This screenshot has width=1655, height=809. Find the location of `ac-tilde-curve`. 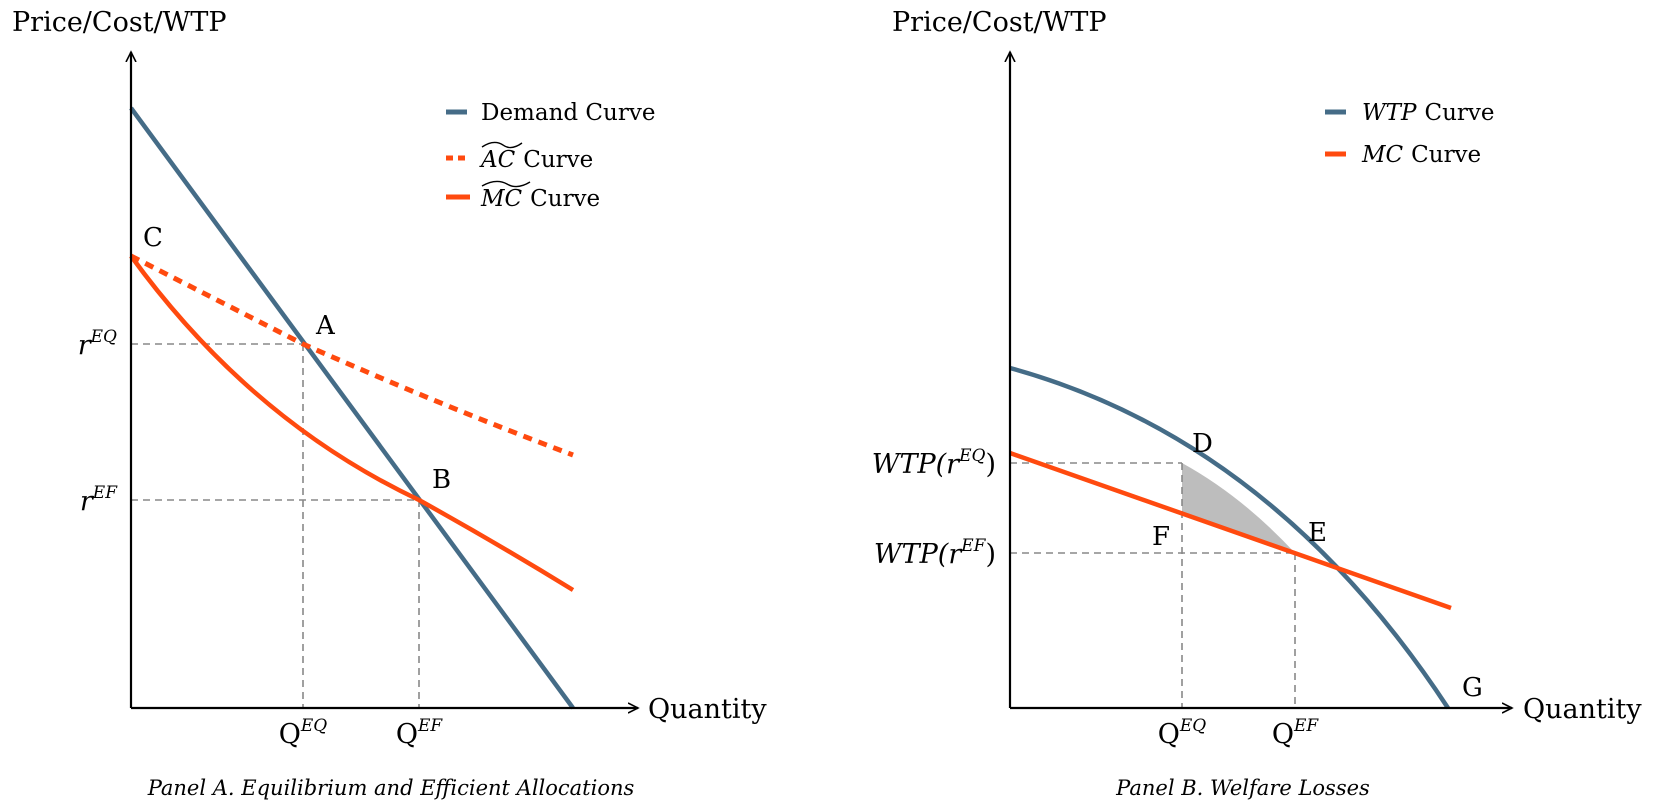

ac-tilde-curve is located at coordinates (351, 355).